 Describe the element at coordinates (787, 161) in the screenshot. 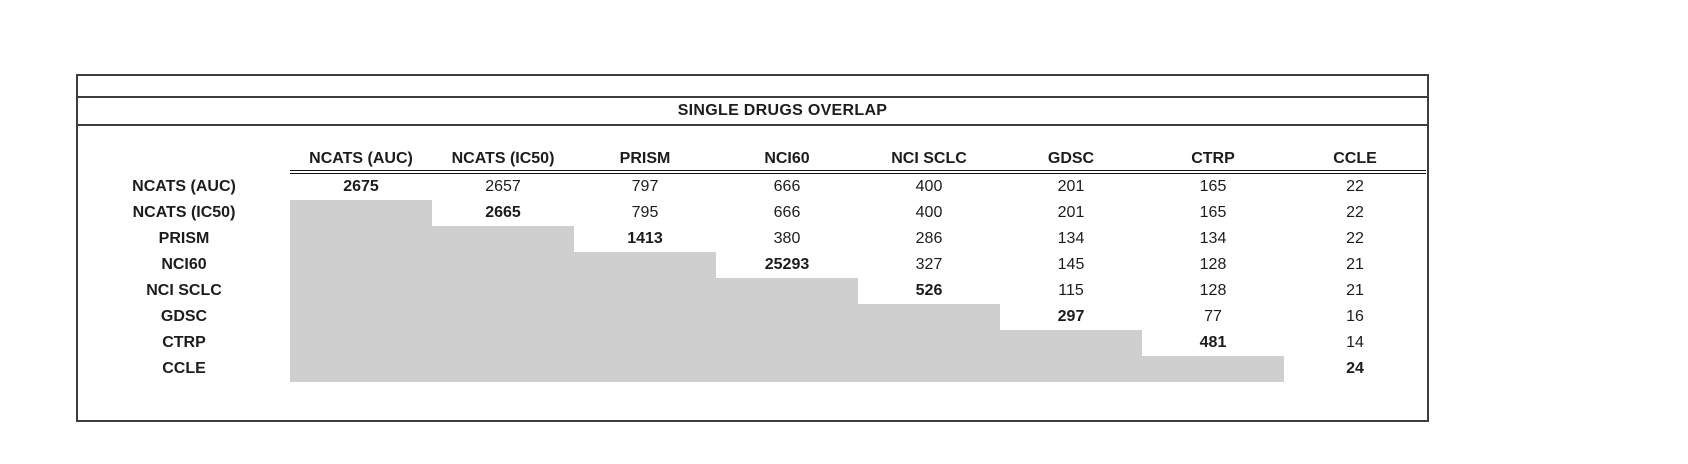

I see `column-header-nci60: NCI60` at that location.